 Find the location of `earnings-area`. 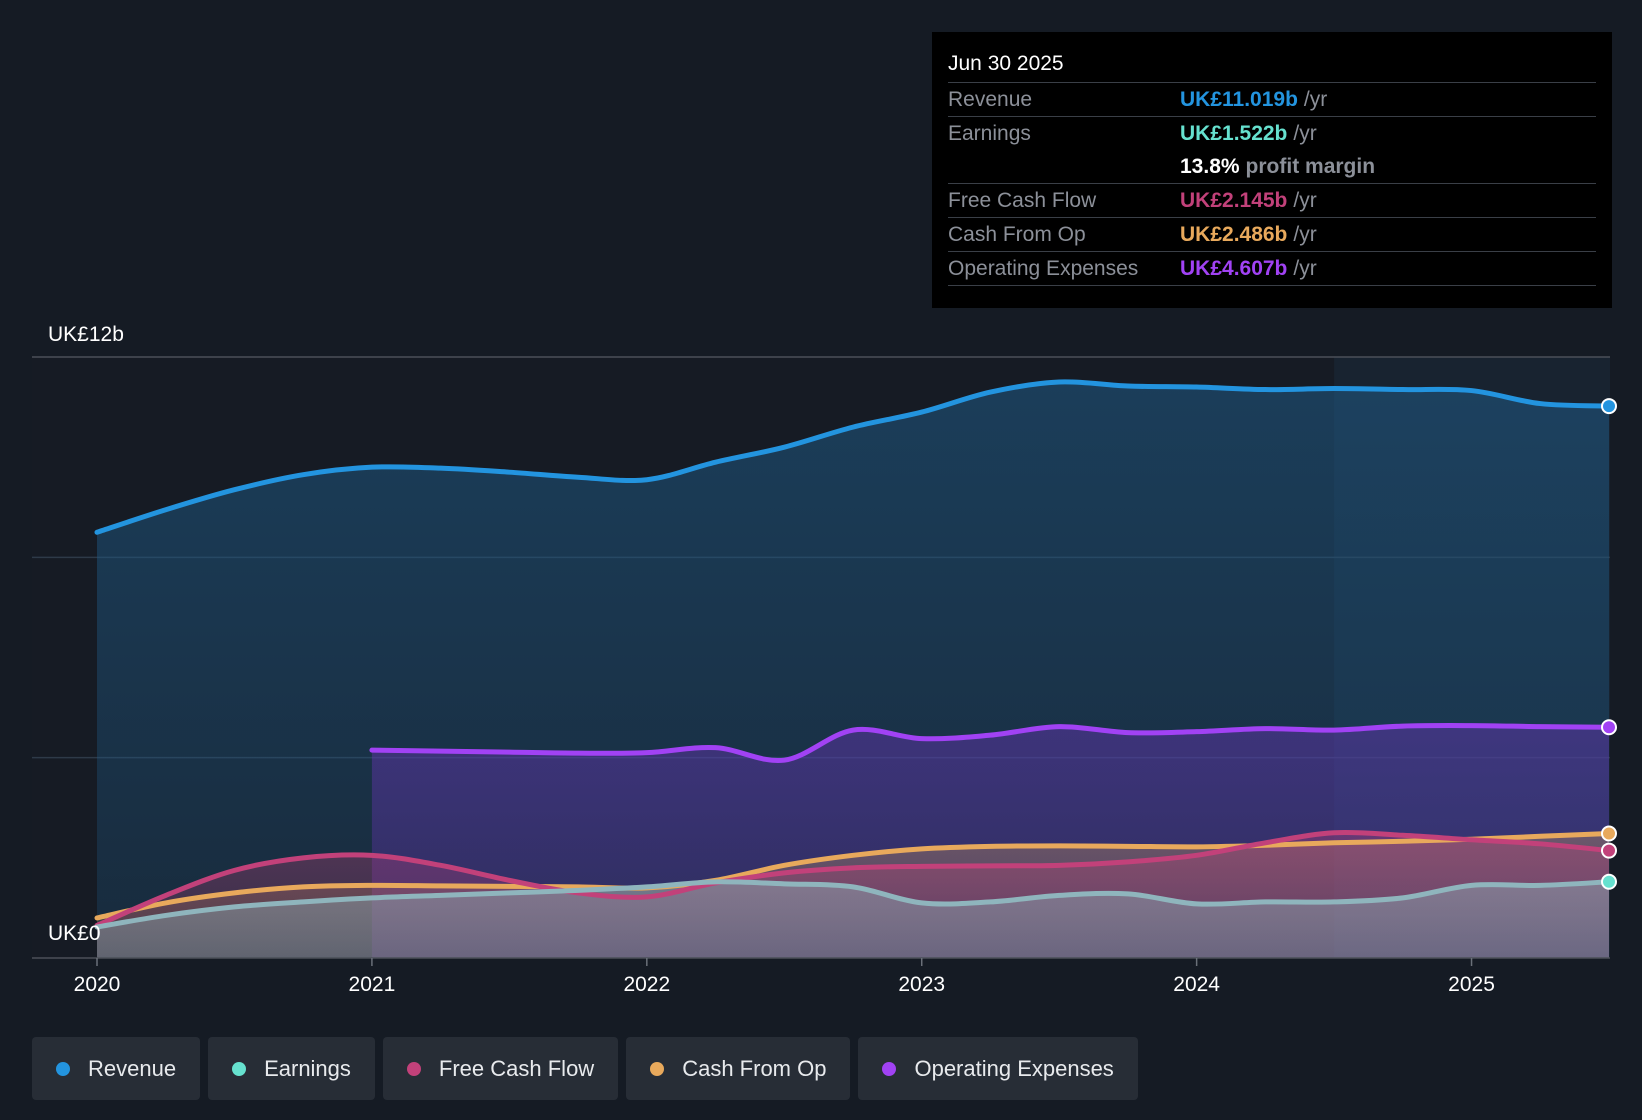

earnings-area is located at coordinates (853, 919).